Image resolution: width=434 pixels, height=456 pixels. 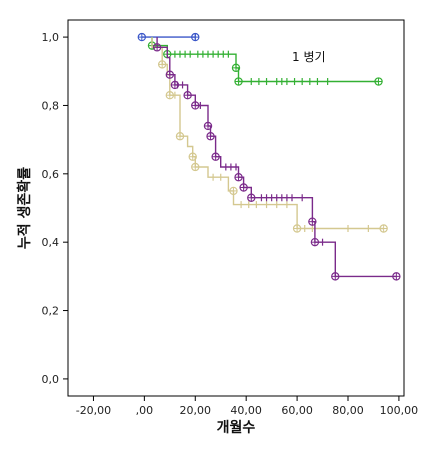 I want to click on y-axis-title: 누적 생존확률, so click(x=24, y=208).